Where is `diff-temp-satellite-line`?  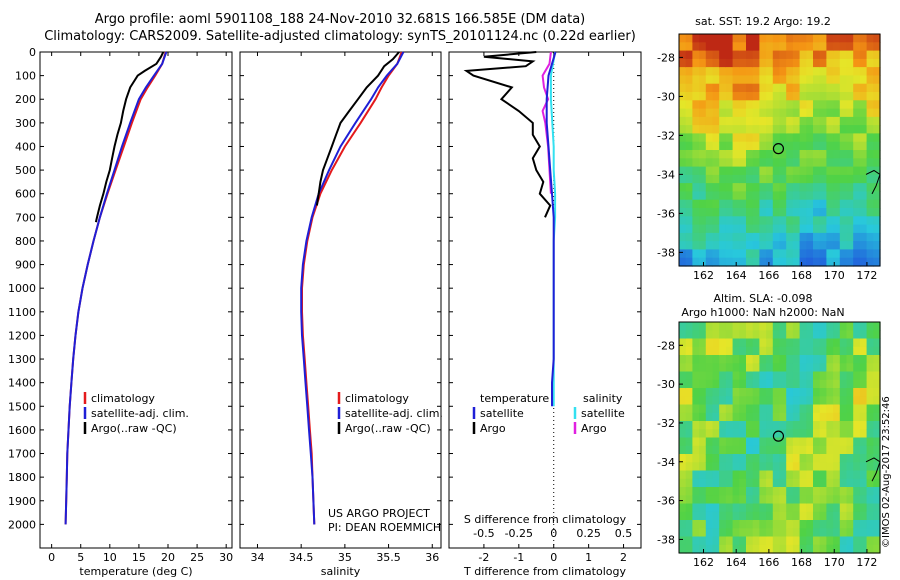
diff-temp-satellite-line is located at coordinates (551, 229).